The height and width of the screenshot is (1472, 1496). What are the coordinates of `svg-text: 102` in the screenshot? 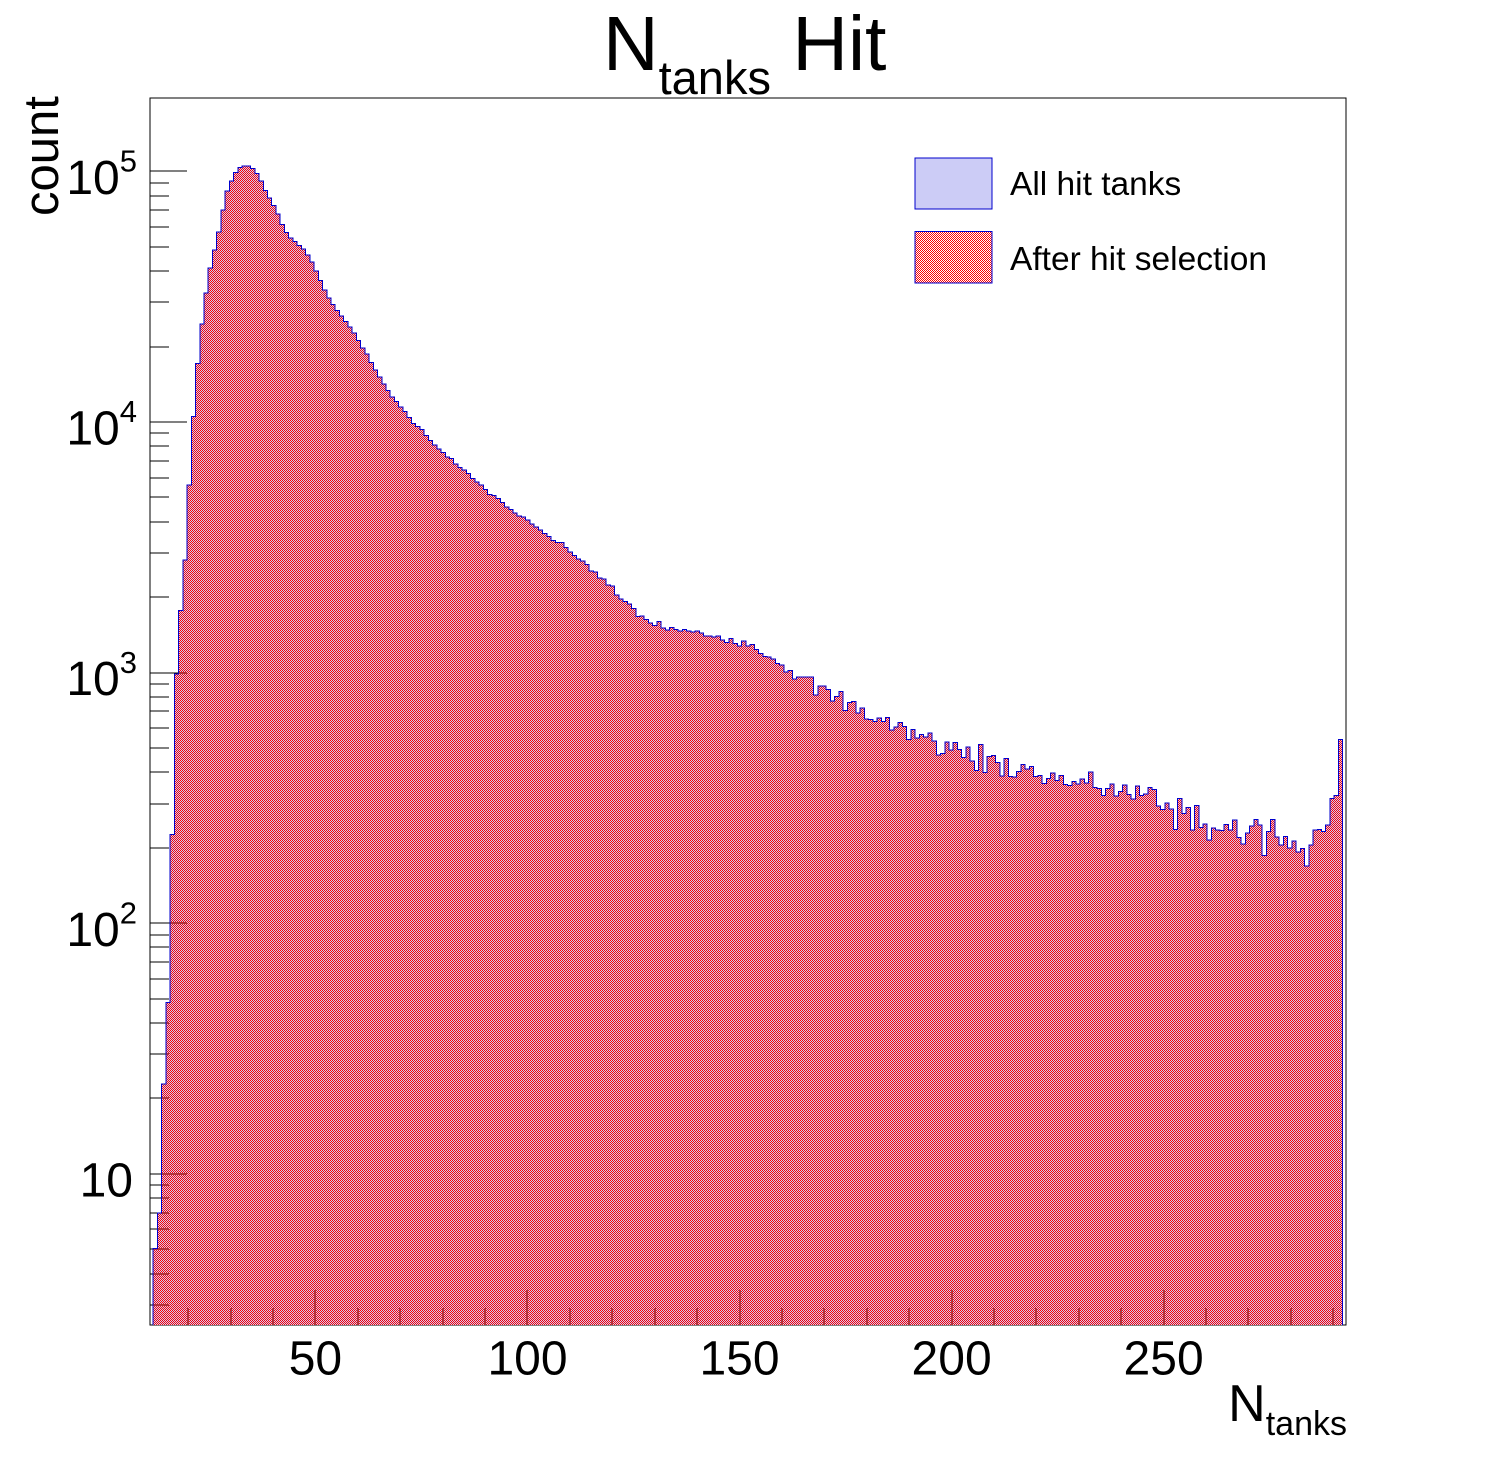 It's located at (101, 925).